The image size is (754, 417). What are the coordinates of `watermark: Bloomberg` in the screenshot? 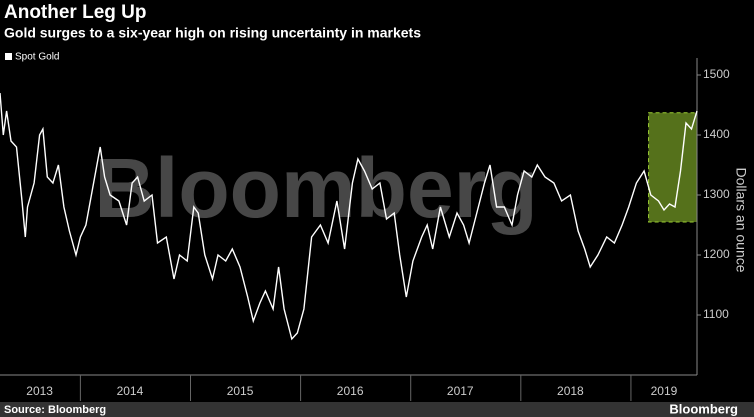 It's located at (315, 188).